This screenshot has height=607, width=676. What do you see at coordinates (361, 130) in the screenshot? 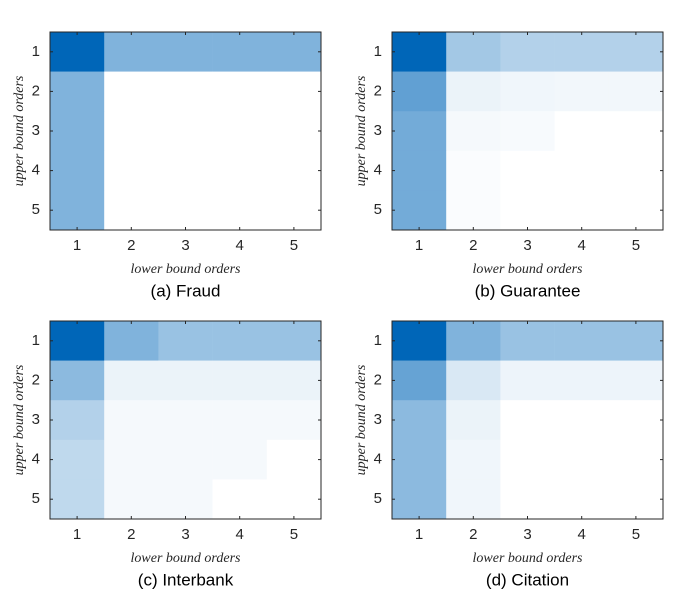
I see `y-axis-label: upper bound orders` at bounding box center [361, 130].